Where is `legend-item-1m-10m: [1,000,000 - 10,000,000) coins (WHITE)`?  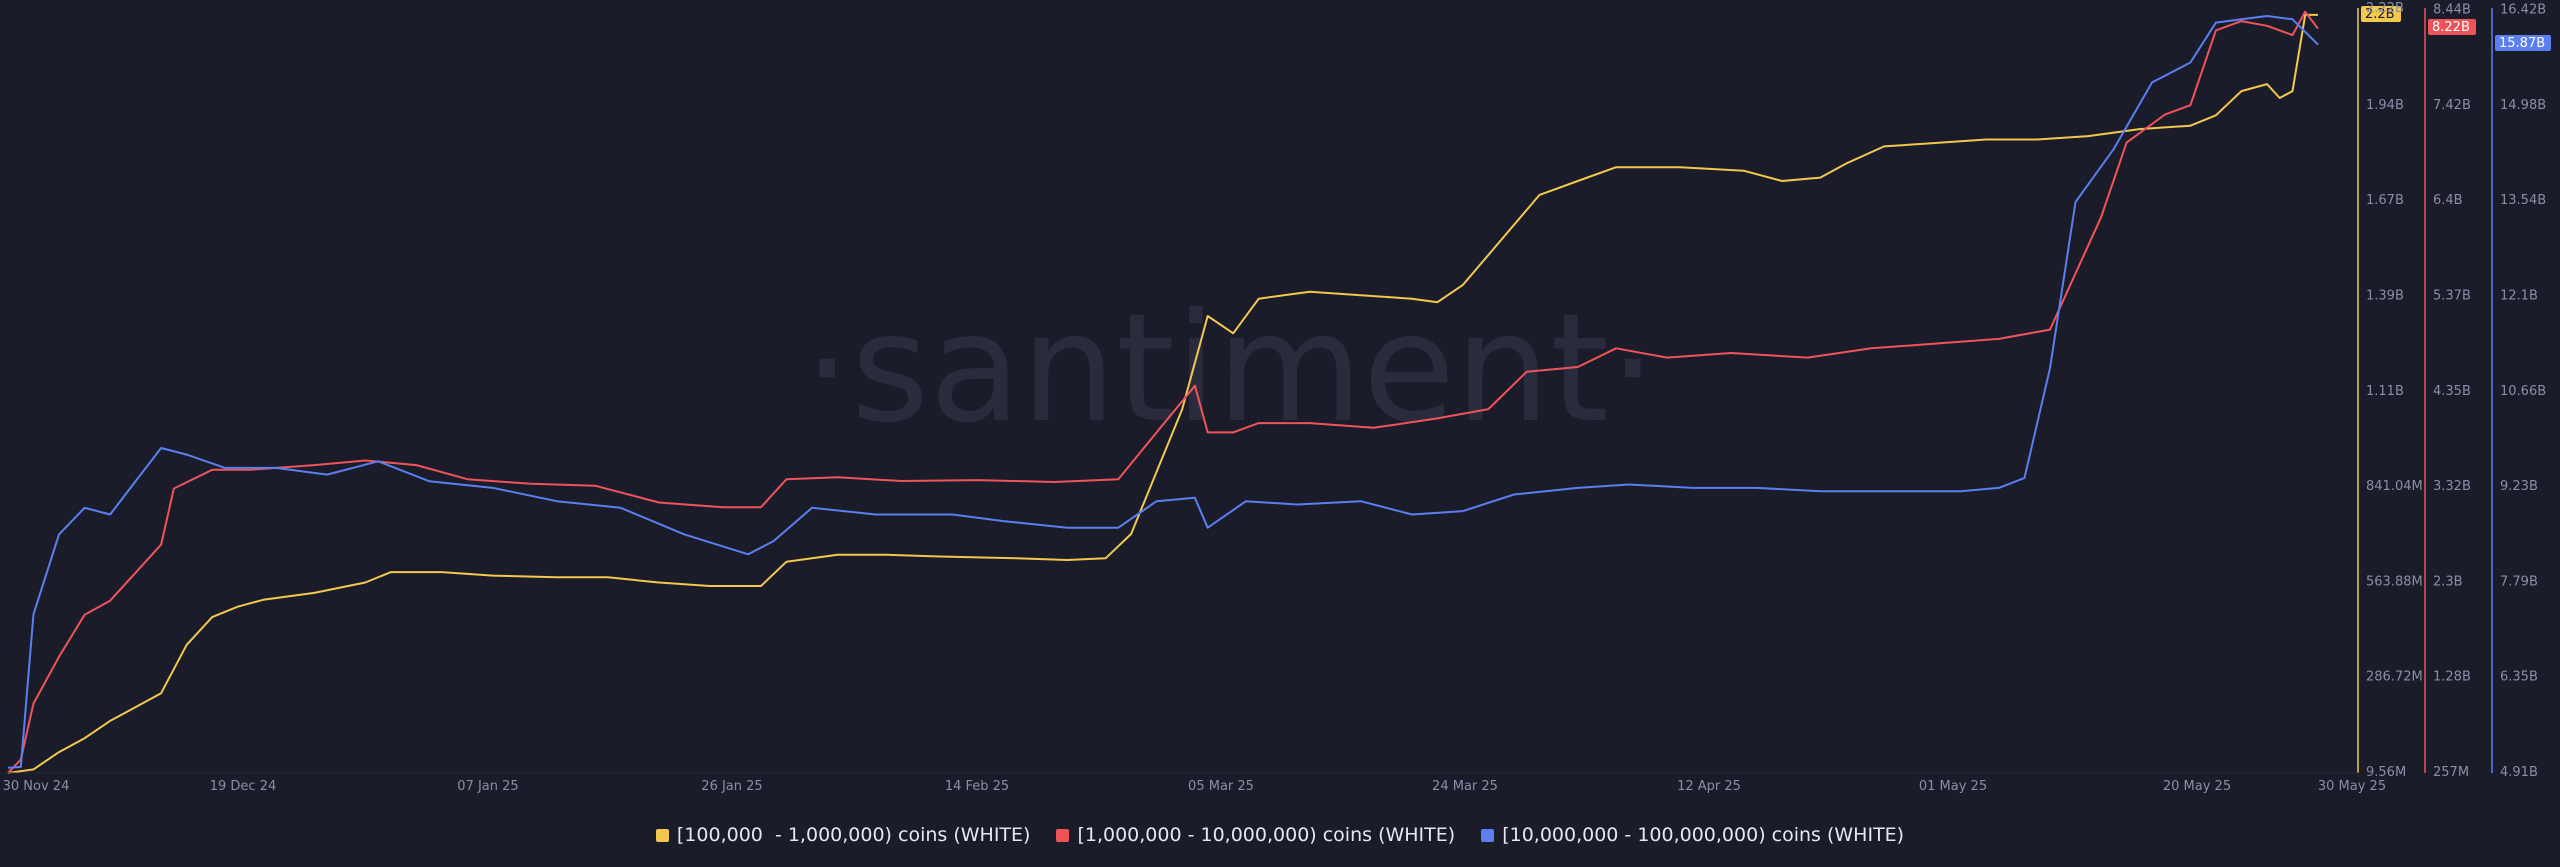
legend-item-1m-10m: [1,000,000 - 10,000,000) coins (WHITE) is located at coordinates (1255, 835).